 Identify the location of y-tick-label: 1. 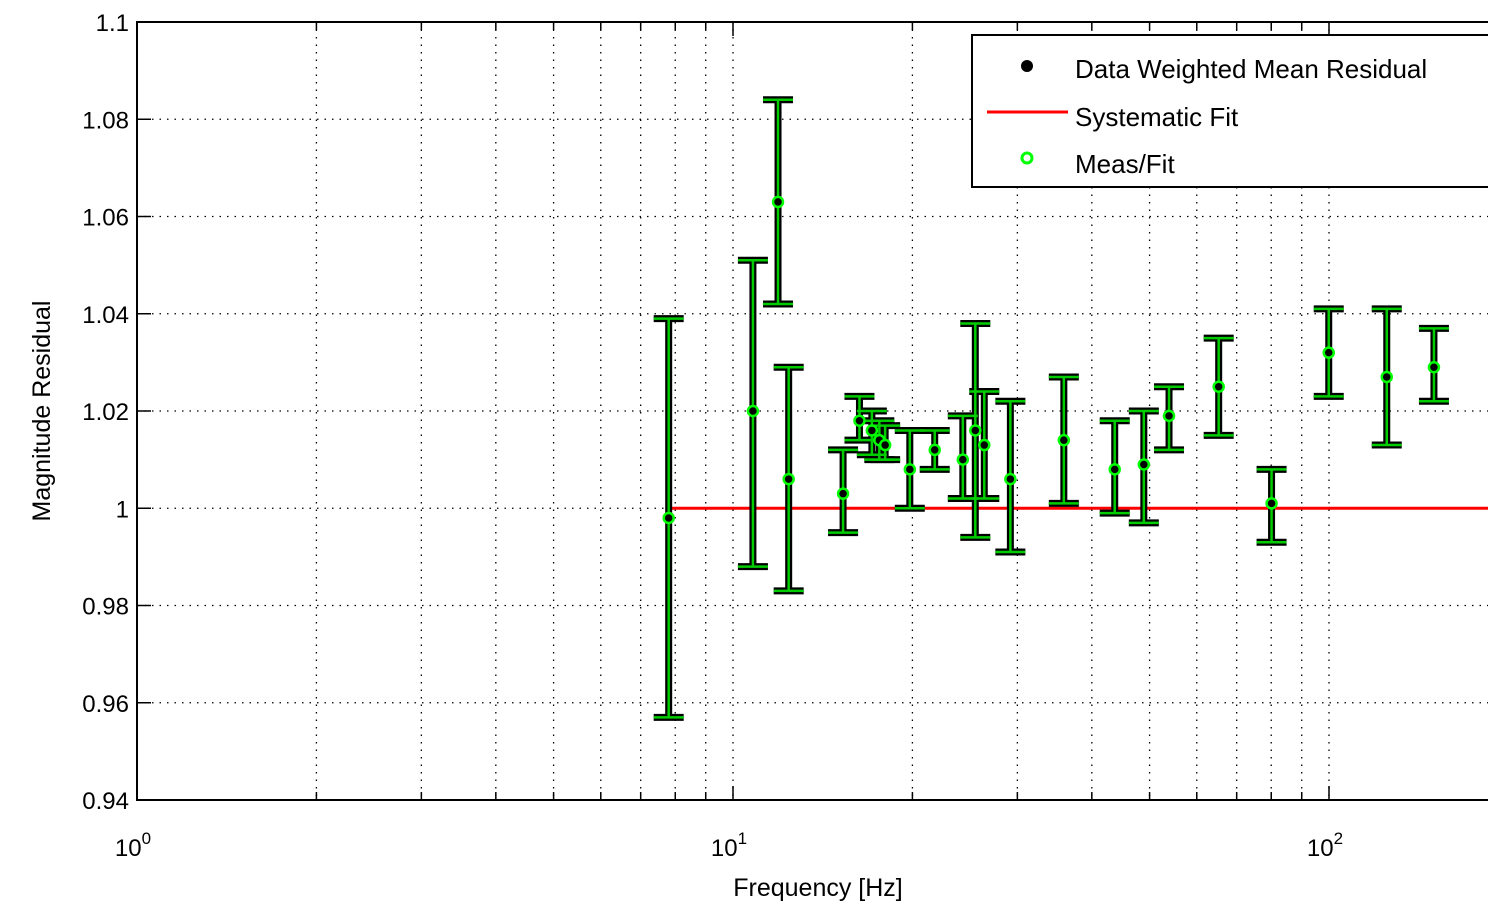
(122, 509).